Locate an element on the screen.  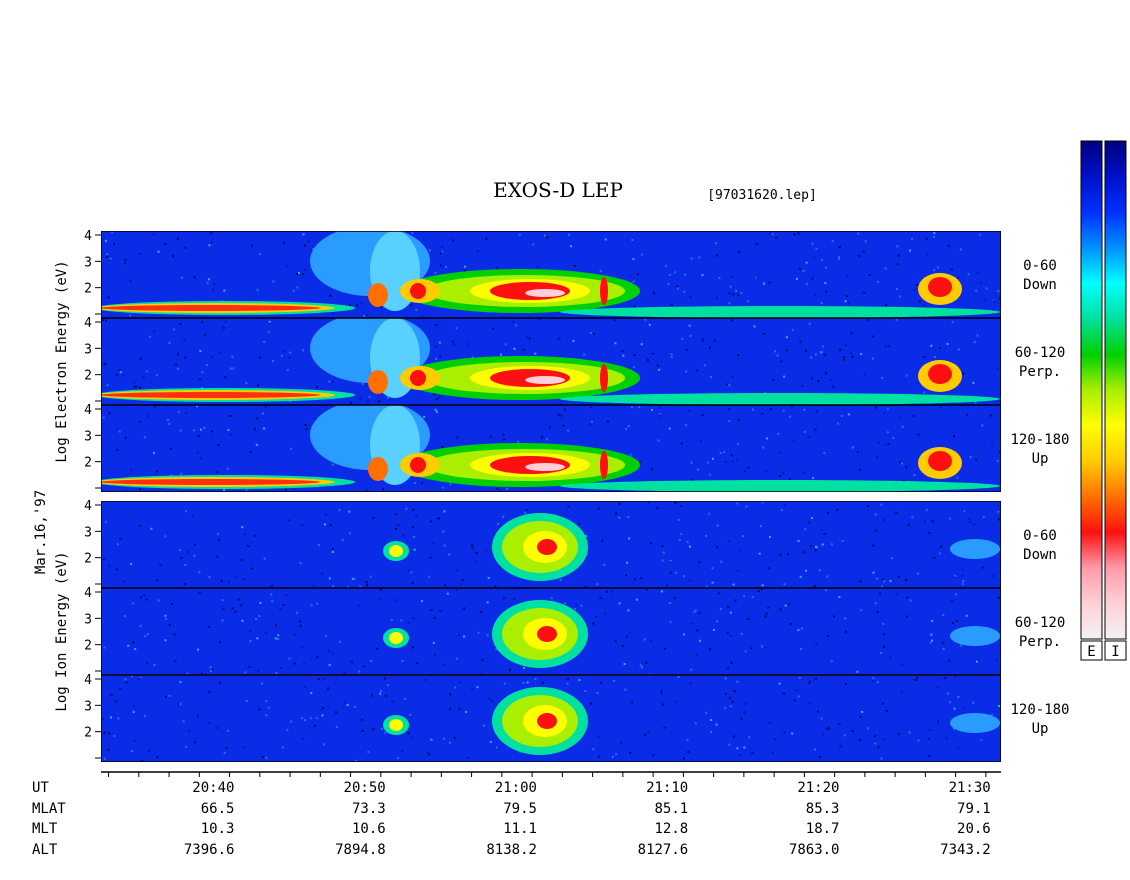
ephemeris-cell: 85.1 is located at coordinates (672, 809).